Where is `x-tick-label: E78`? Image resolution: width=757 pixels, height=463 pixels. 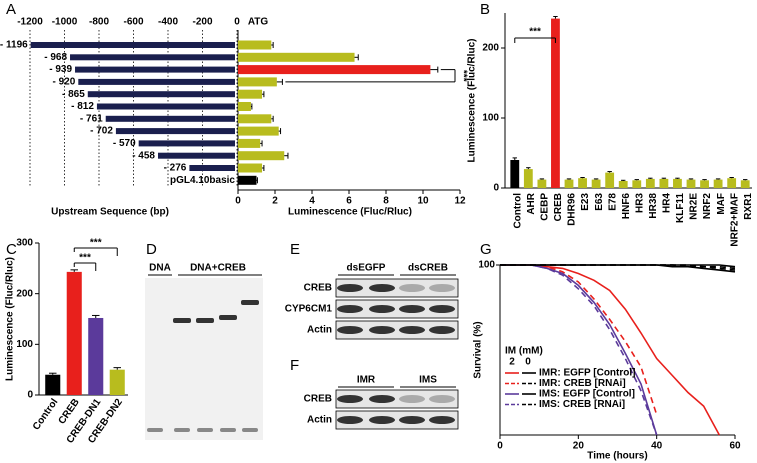 x-tick-label: E78 is located at coordinates (612, 202).